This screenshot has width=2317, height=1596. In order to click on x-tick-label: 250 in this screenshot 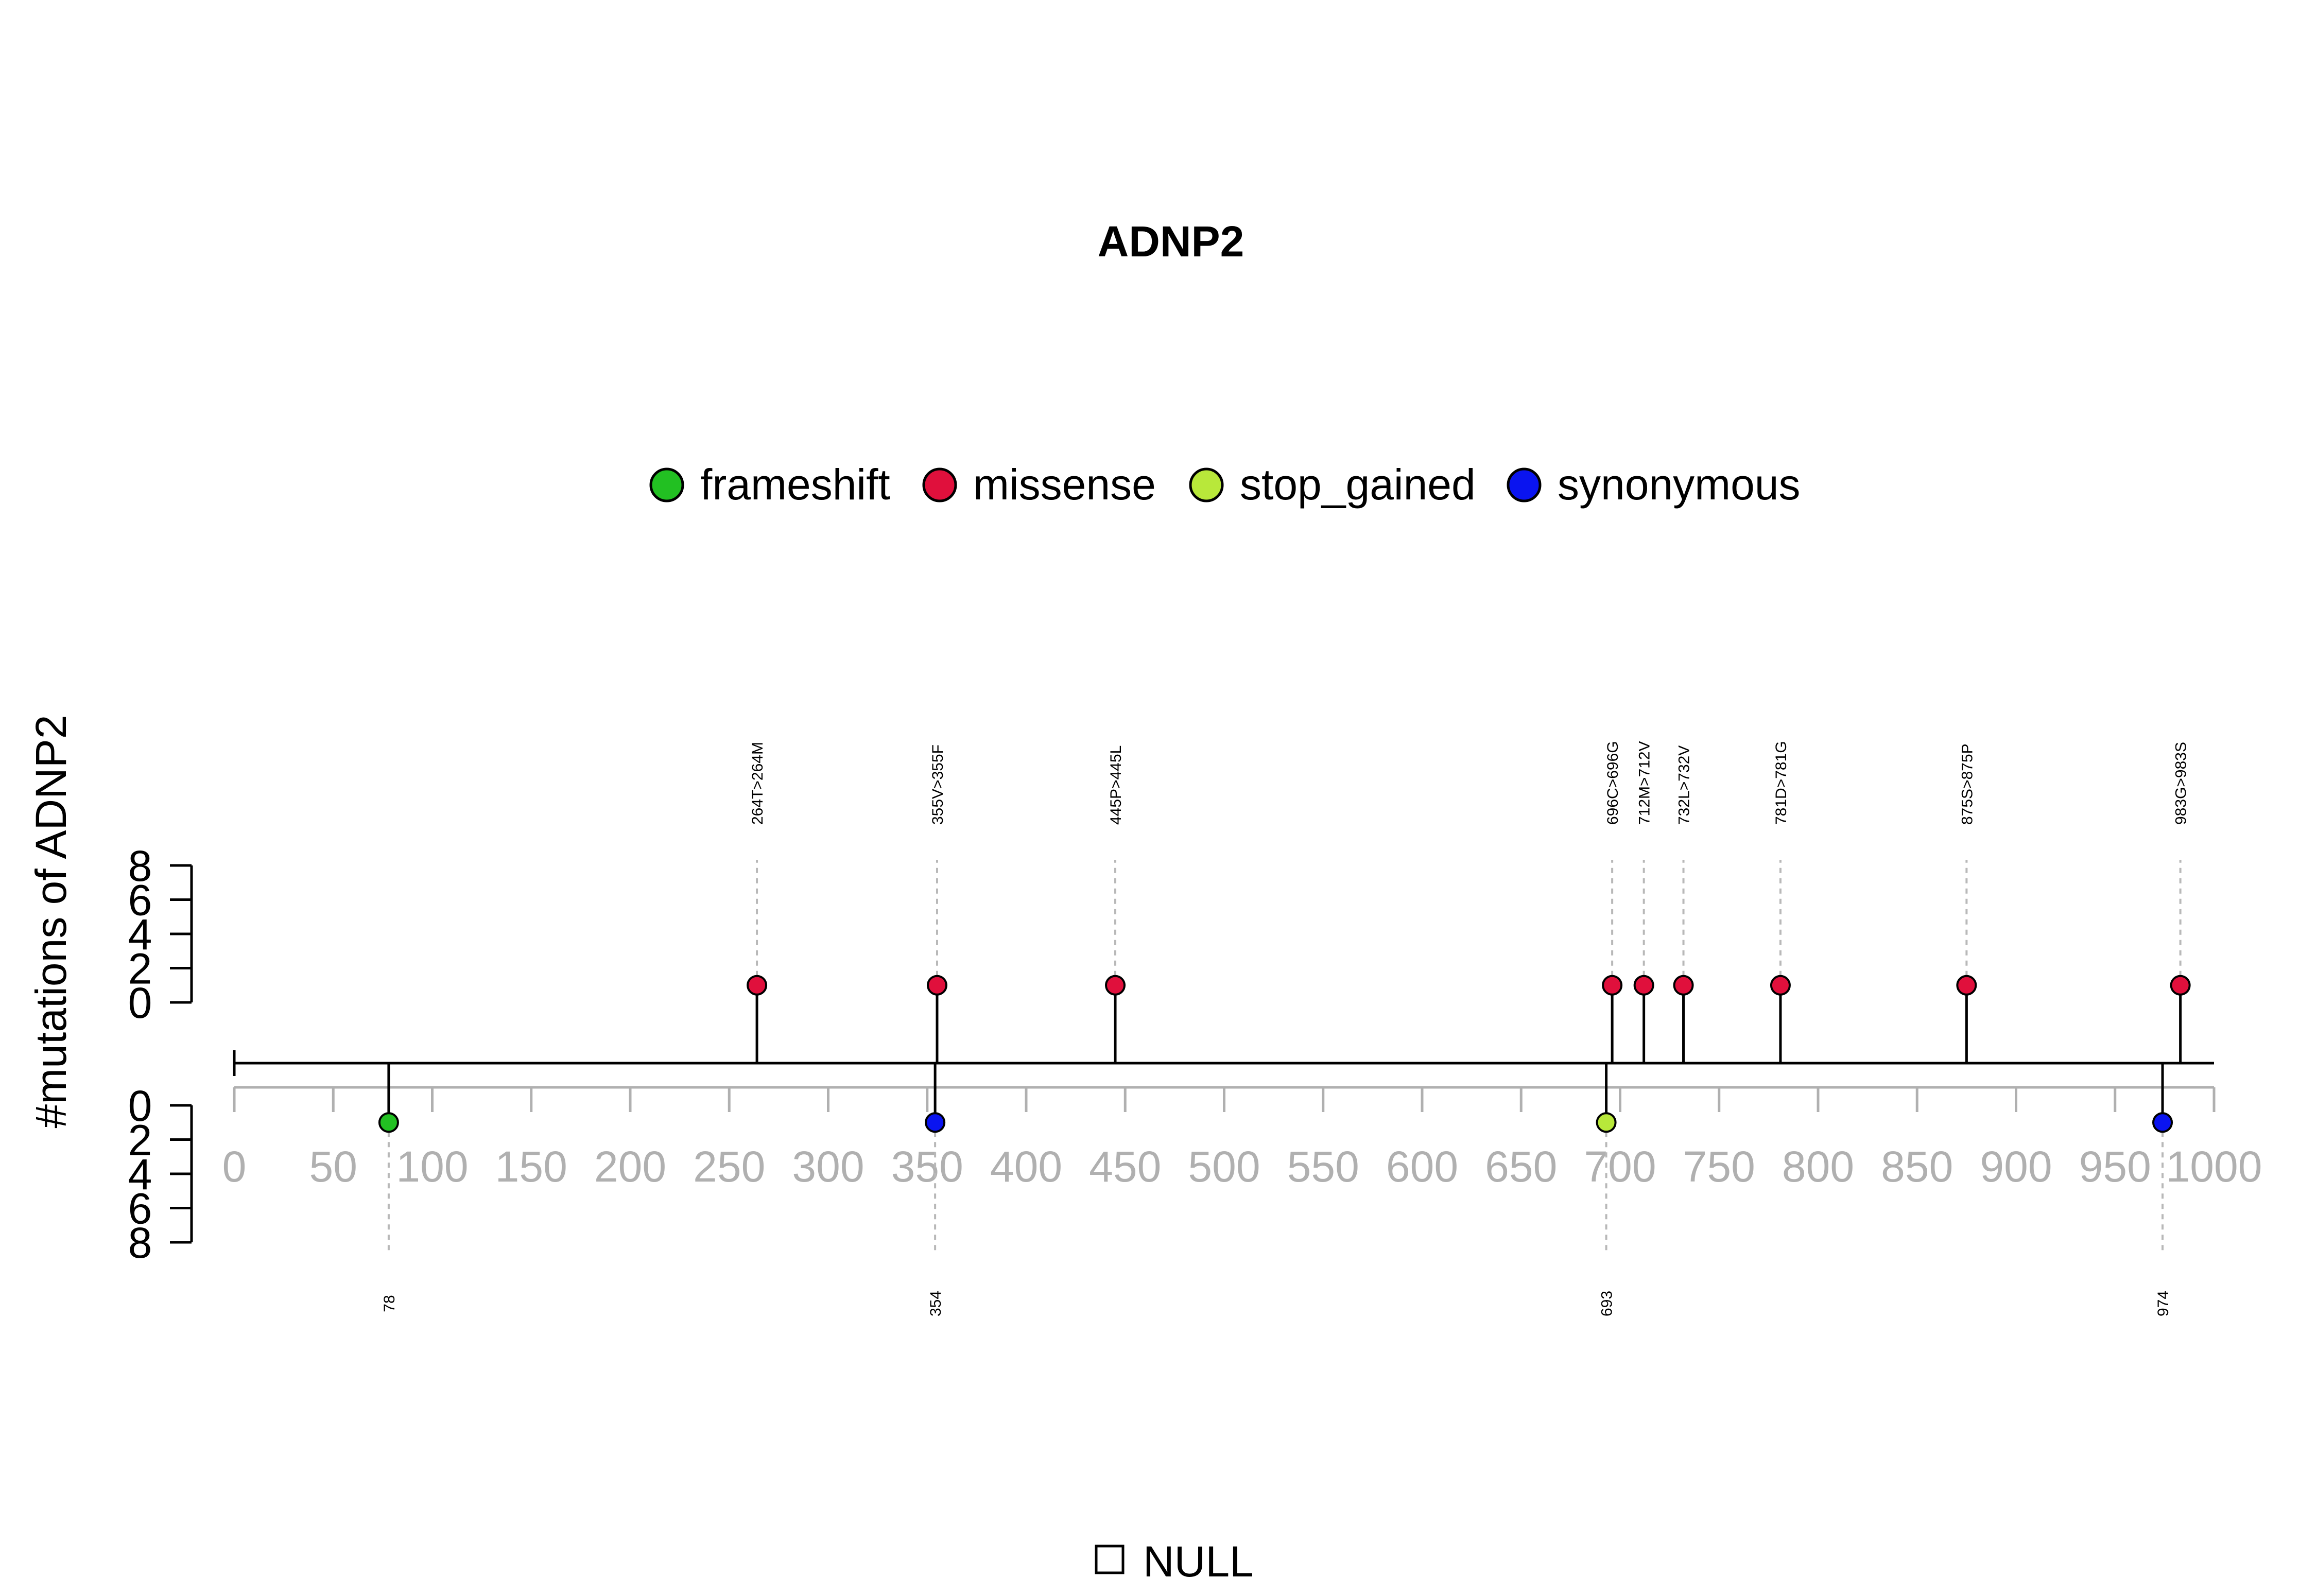, I will do `click(729, 1166)`.